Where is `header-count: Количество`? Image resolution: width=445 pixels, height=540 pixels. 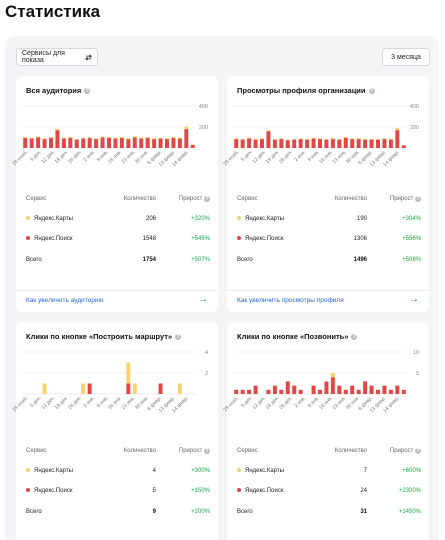
header-count: Количество is located at coordinates (350, 451).